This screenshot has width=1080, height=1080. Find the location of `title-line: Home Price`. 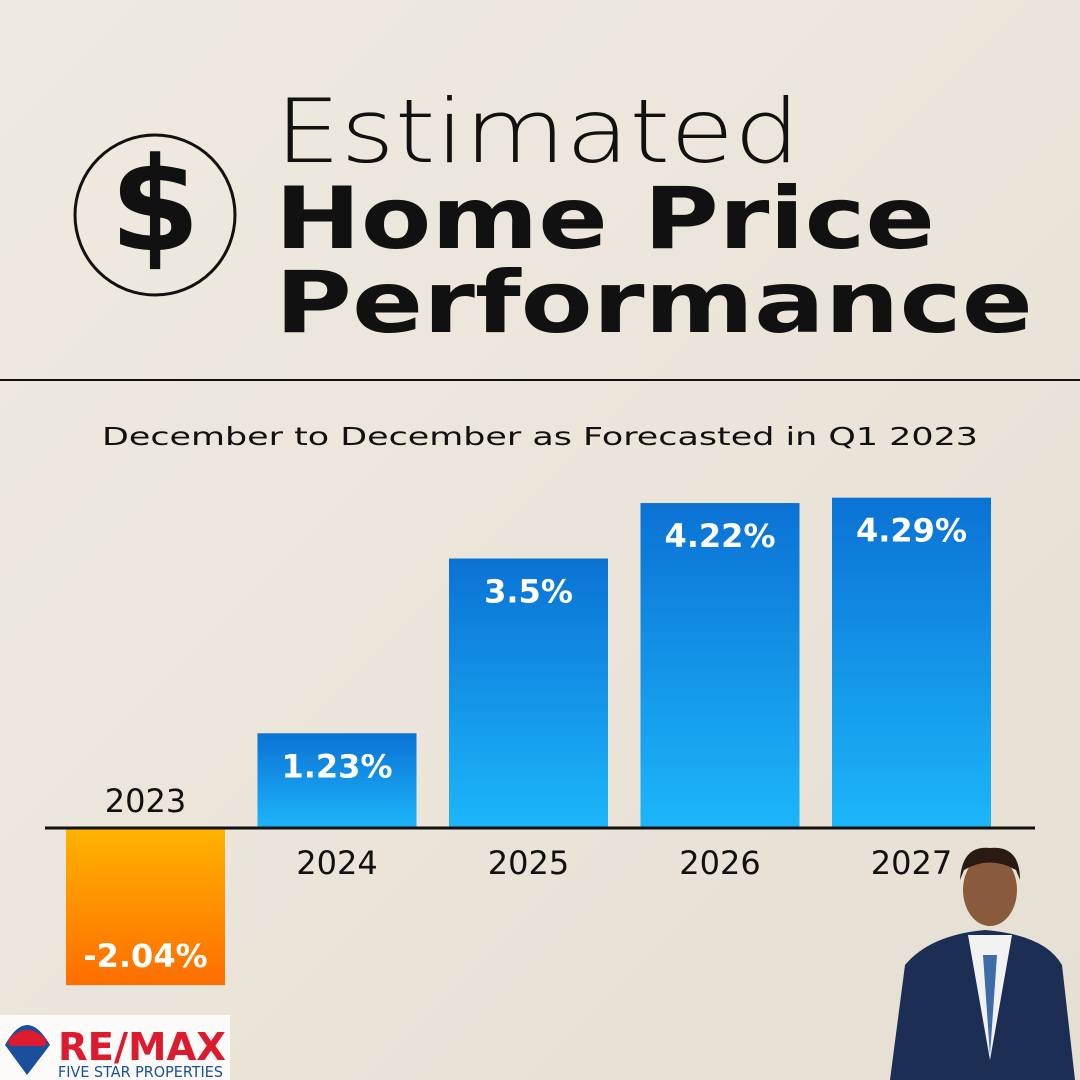

title-line: Home Price is located at coordinates (605, 219).